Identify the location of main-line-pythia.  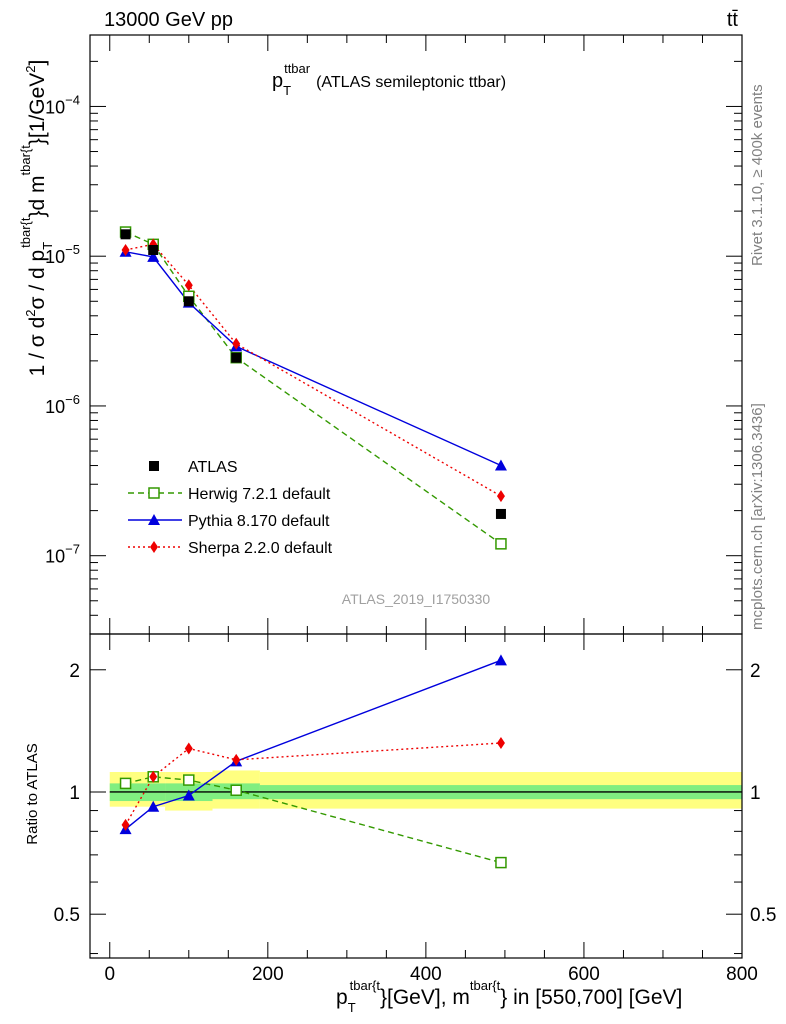
(313, 359).